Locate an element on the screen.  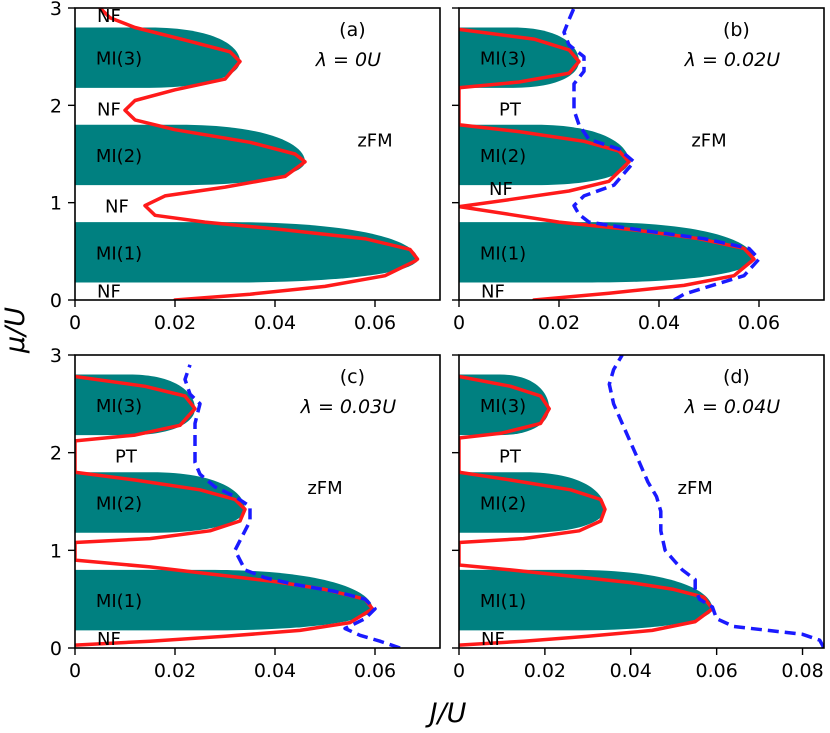
plot-area is located at coordinates (610, 154).